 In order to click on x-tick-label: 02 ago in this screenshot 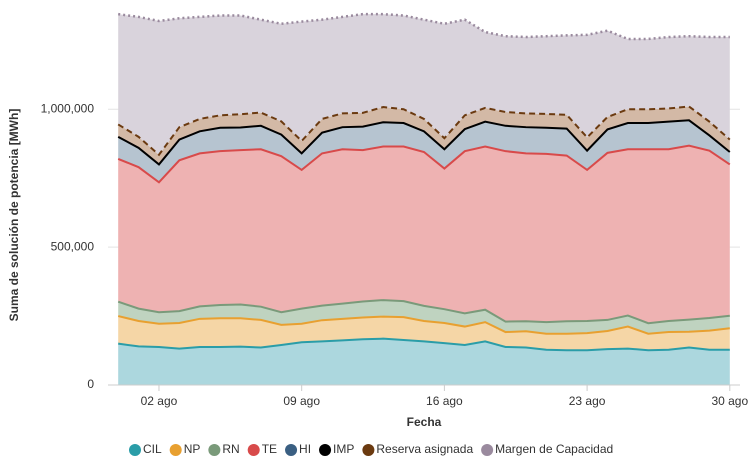, I will do `click(159, 401)`.